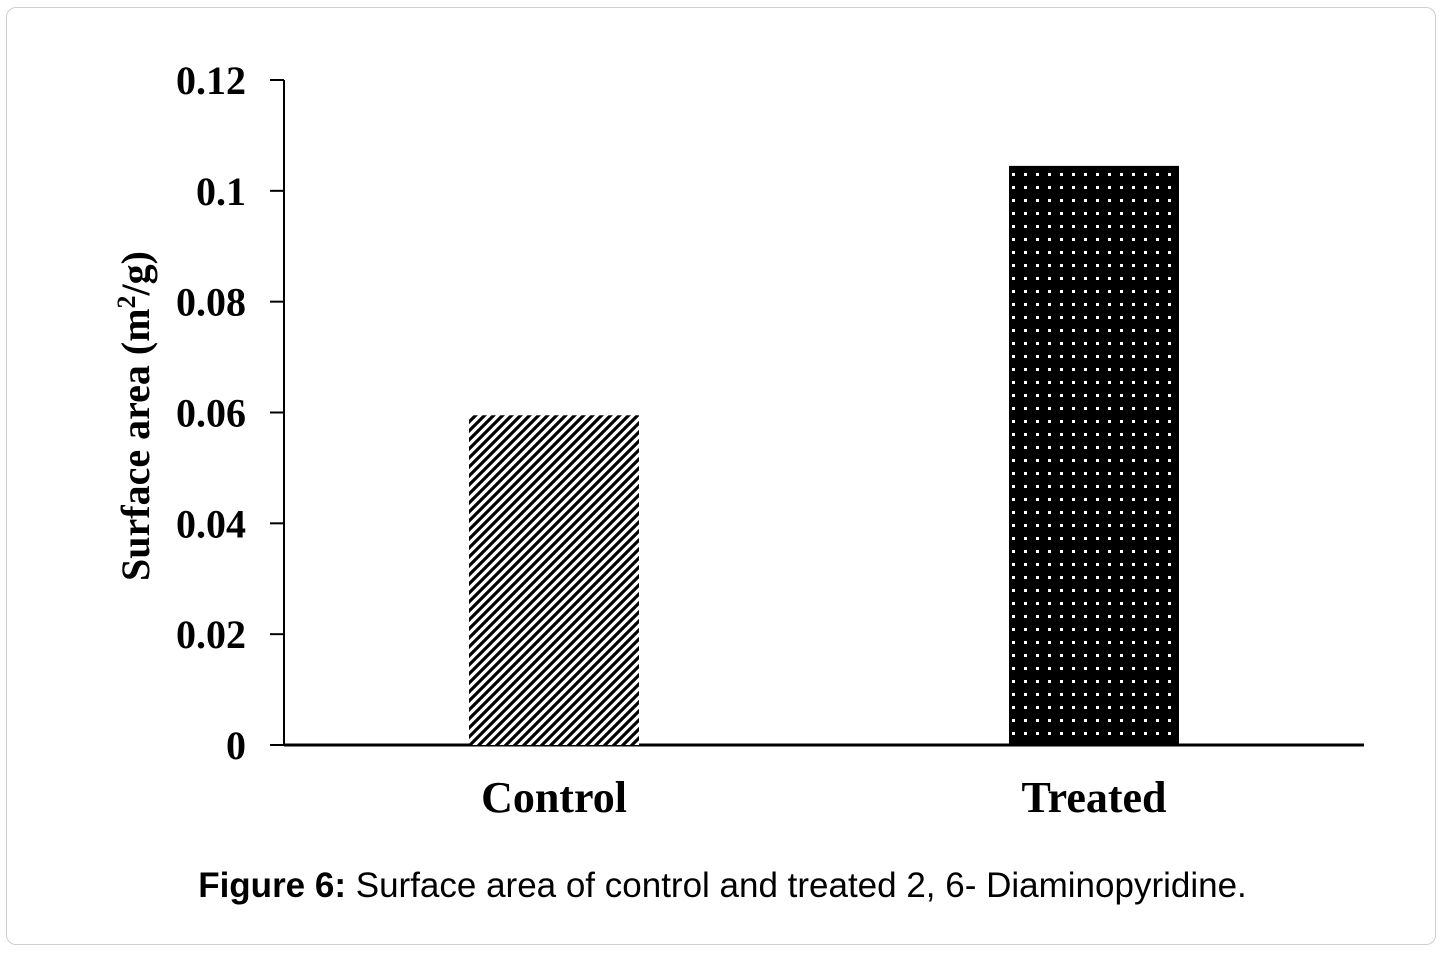 This screenshot has width=1445, height=953. Describe the element at coordinates (126, 301) in the screenshot. I see `y-axis-label-superscript: 2` at that location.